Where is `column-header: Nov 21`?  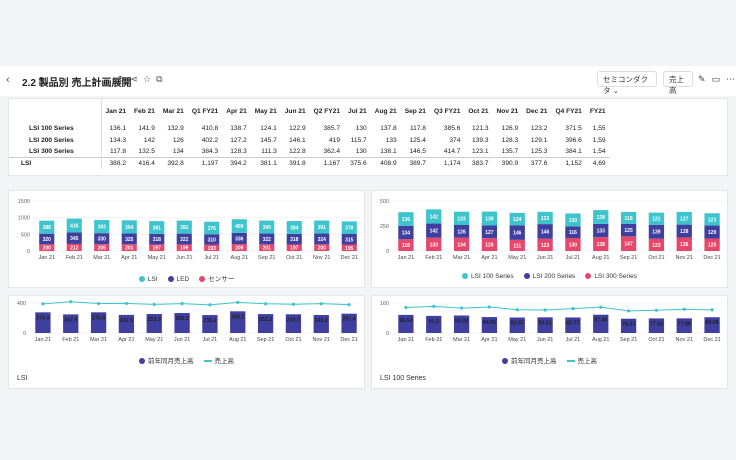
column-header: Nov 21 is located at coordinates (507, 111).